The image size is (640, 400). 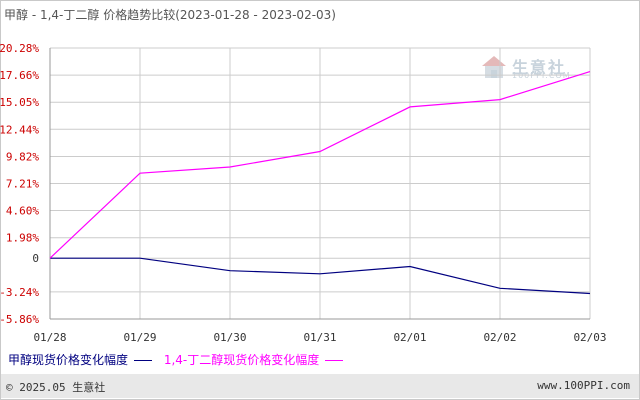 What do you see at coordinates (409, 337) in the screenshot?
I see `x-tick-label: 02/01` at bounding box center [409, 337].